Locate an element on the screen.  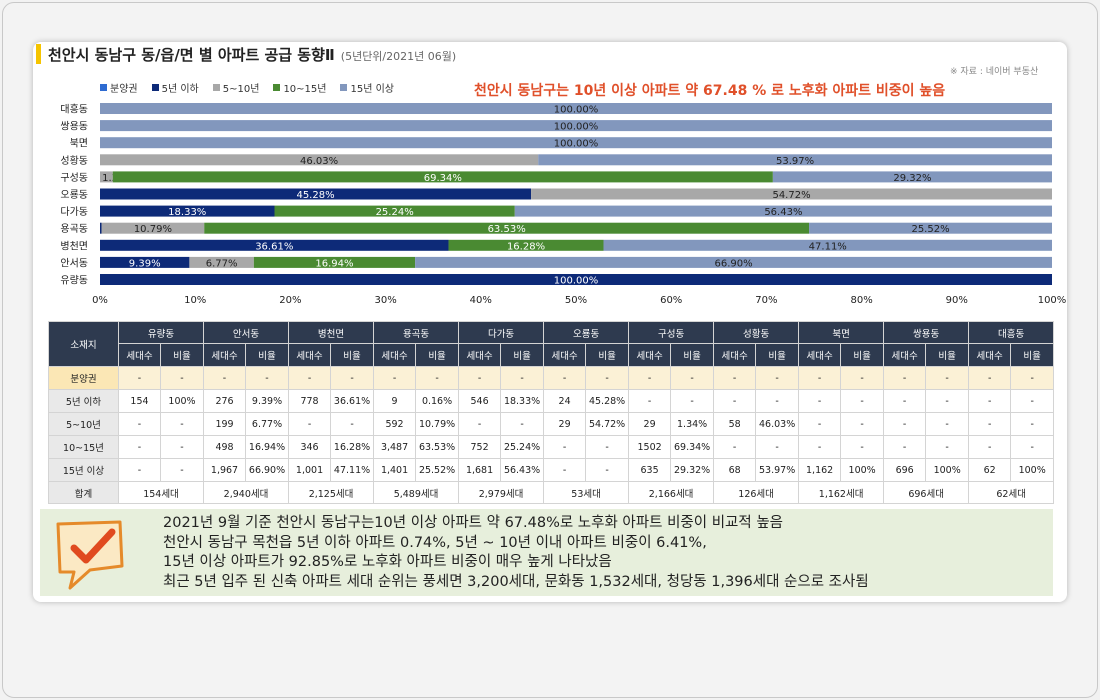
table-cell: 18.33% is located at coordinates (522, 401).